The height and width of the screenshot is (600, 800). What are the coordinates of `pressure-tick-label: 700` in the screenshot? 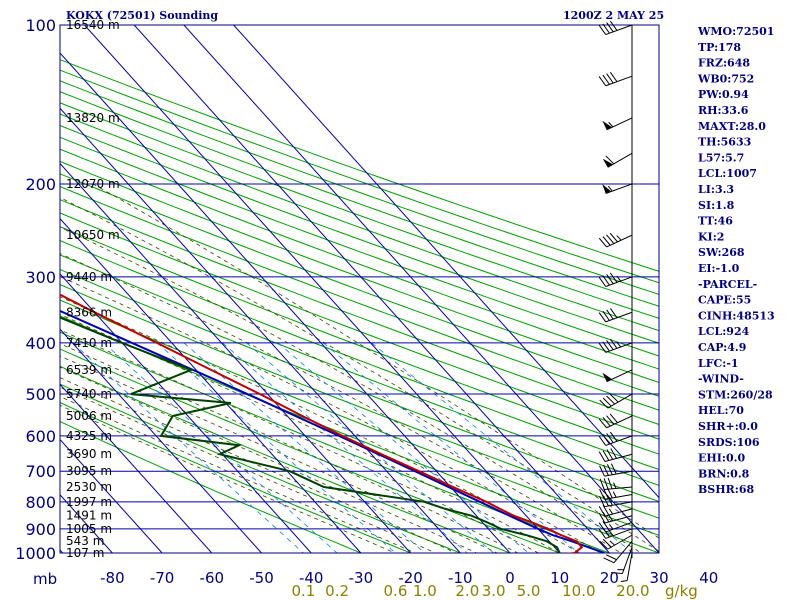 It's located at (40, 471).